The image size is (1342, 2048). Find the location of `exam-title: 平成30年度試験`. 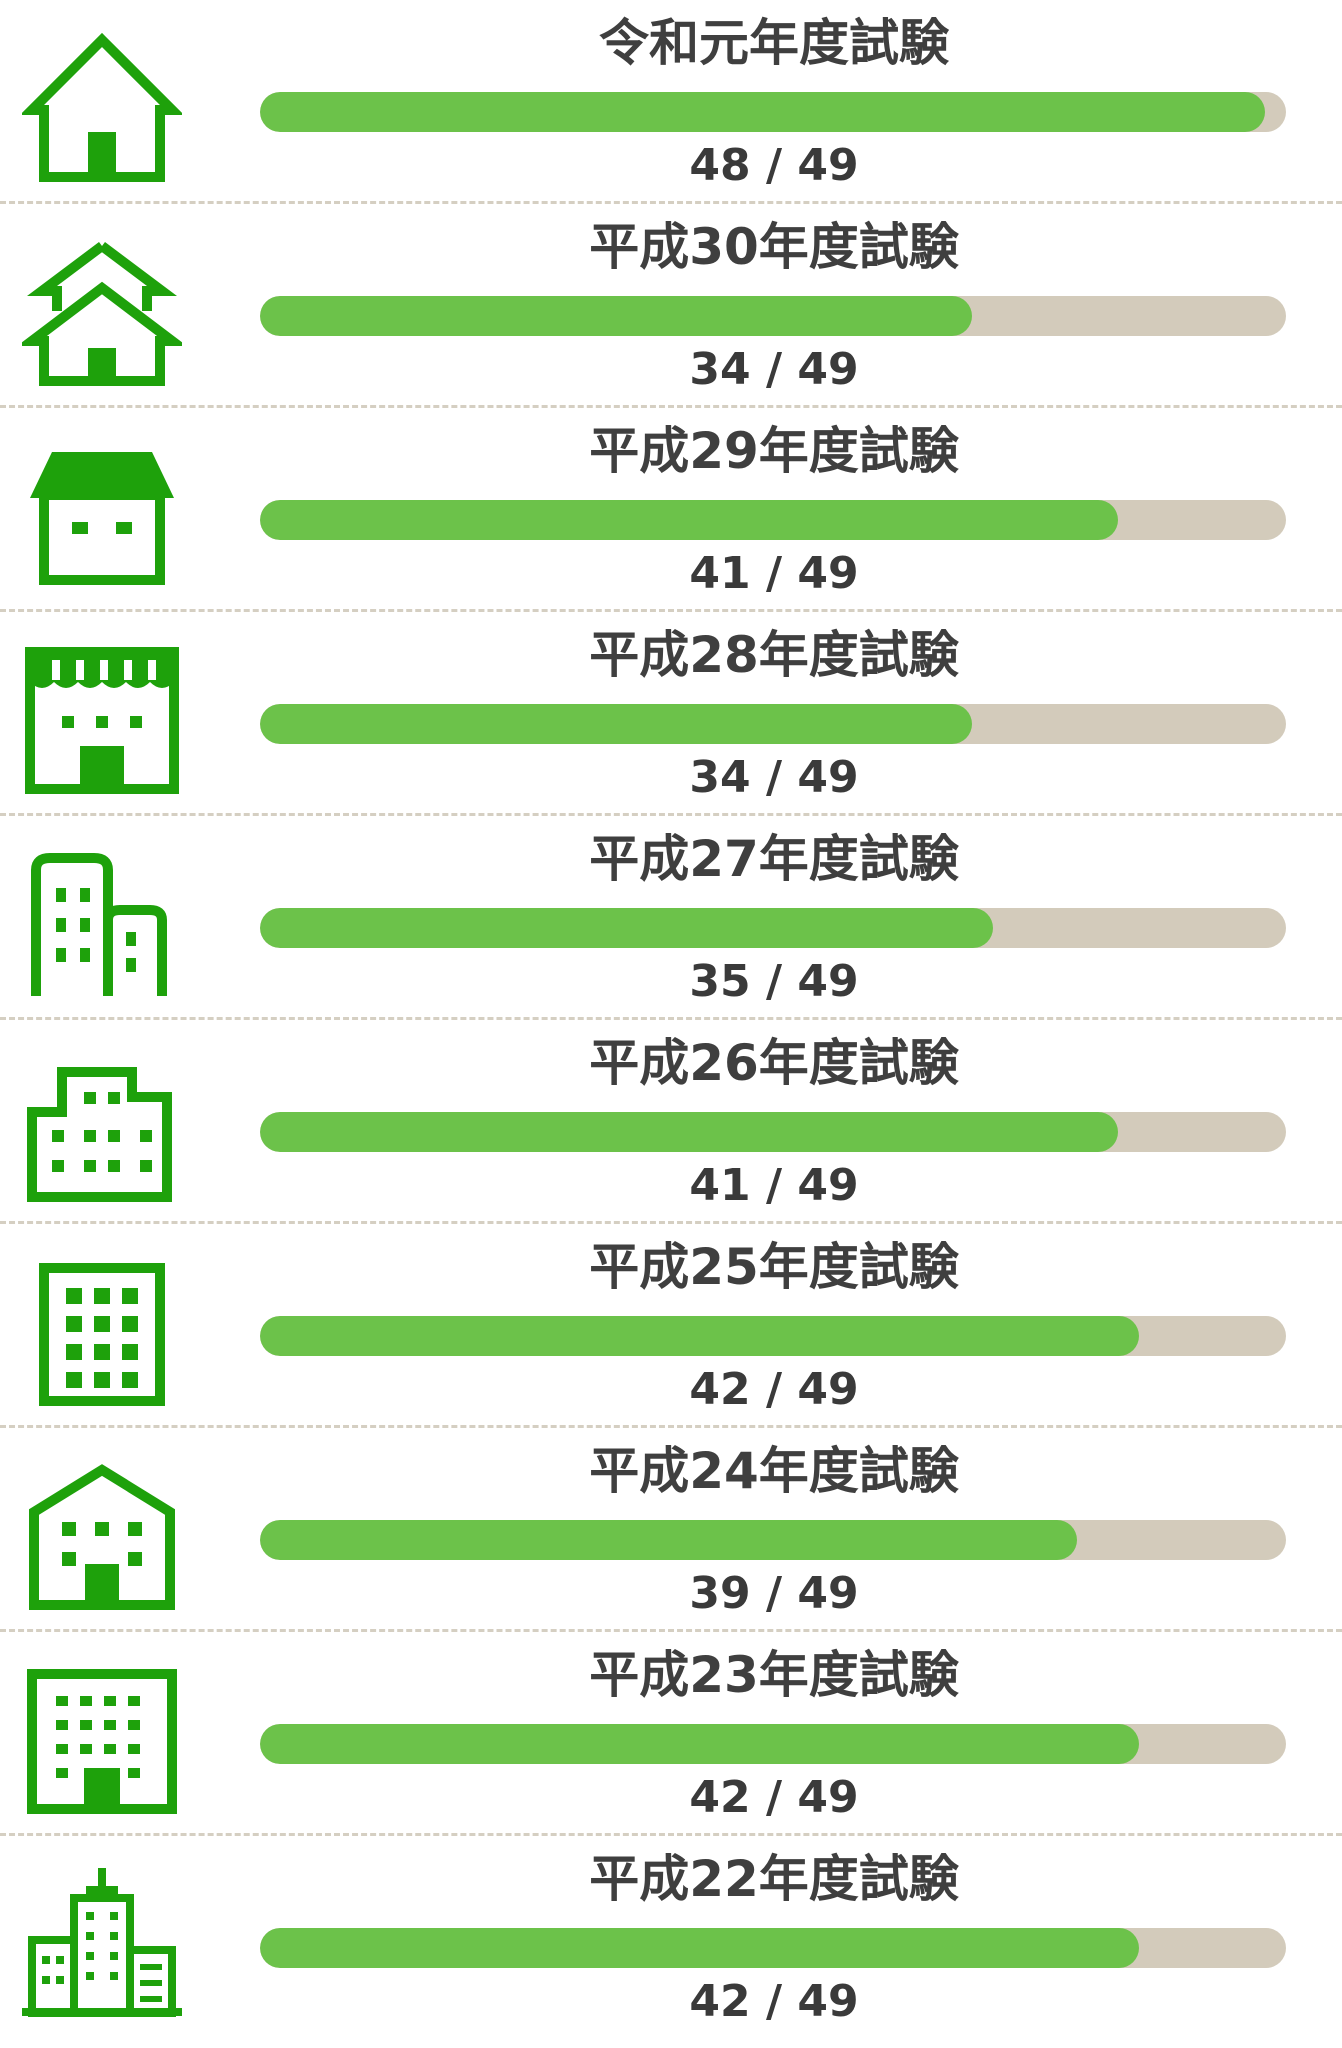

exam-title: 平成30年度試験 is located at coordinates (774, 247).